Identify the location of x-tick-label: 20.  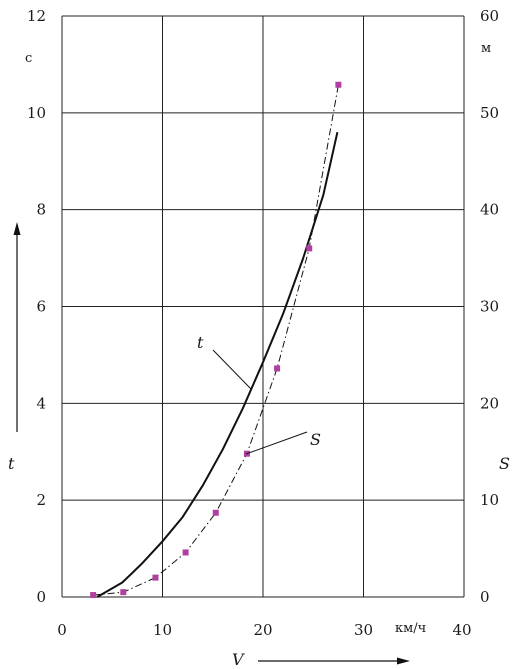
(262, 630).